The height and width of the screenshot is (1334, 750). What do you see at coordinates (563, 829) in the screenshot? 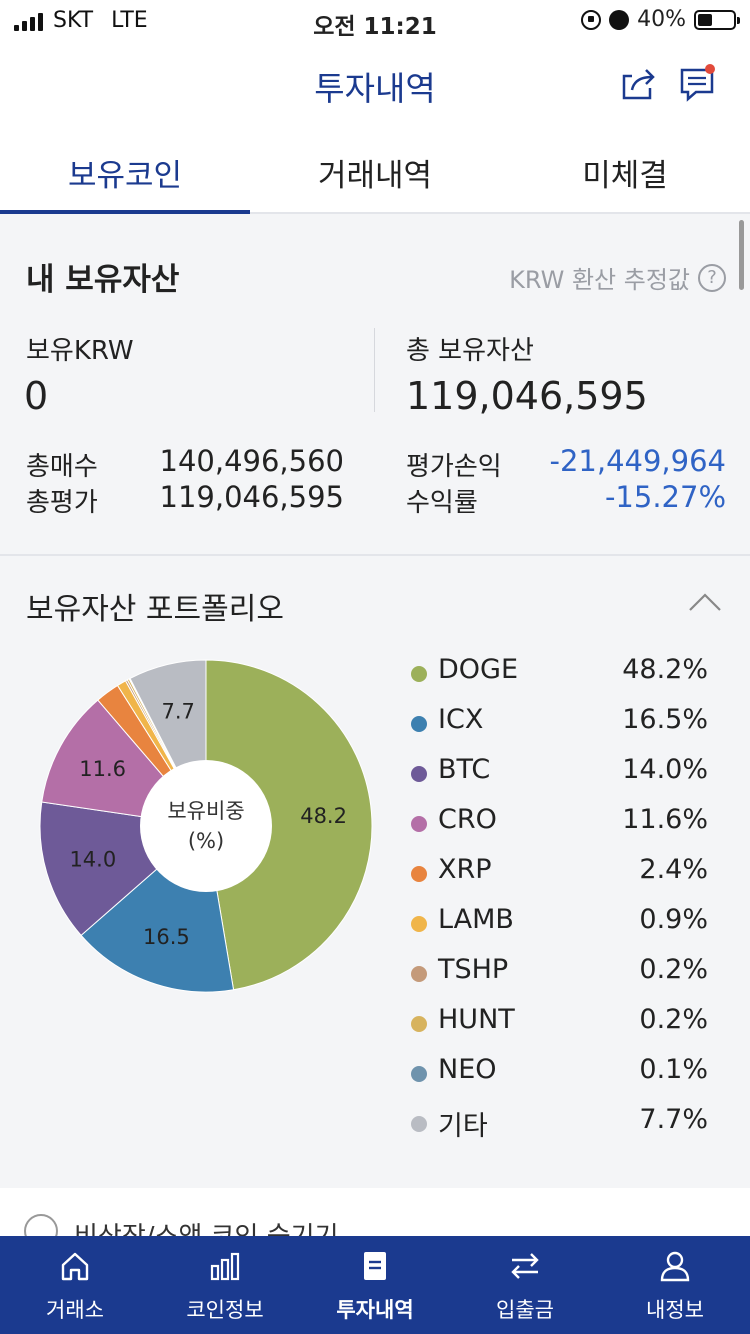
I see `legend-item: CRO 11.6%` at bounding box center [563, 829].